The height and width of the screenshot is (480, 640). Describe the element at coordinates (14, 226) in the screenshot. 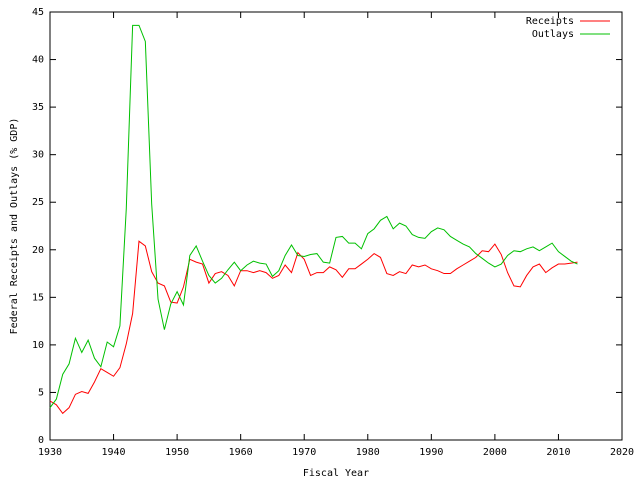

I see `y-axis-label: Federal Receipts and Outlays (% GDP)` at that location.